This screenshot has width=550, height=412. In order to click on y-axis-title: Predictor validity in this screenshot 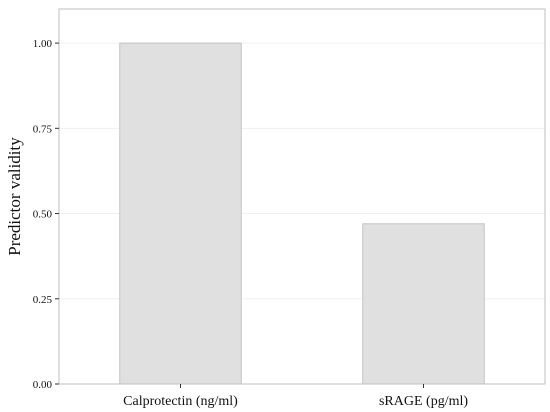, I will do `click(14, 196)`.